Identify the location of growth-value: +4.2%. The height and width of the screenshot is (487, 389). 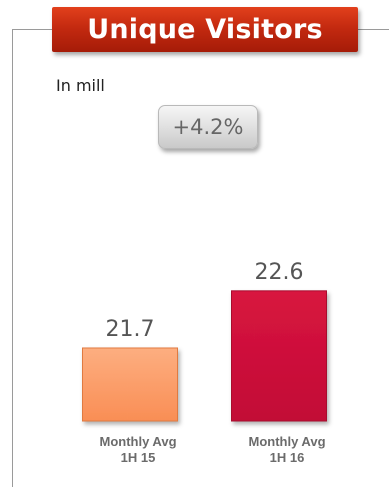
(208, 127).